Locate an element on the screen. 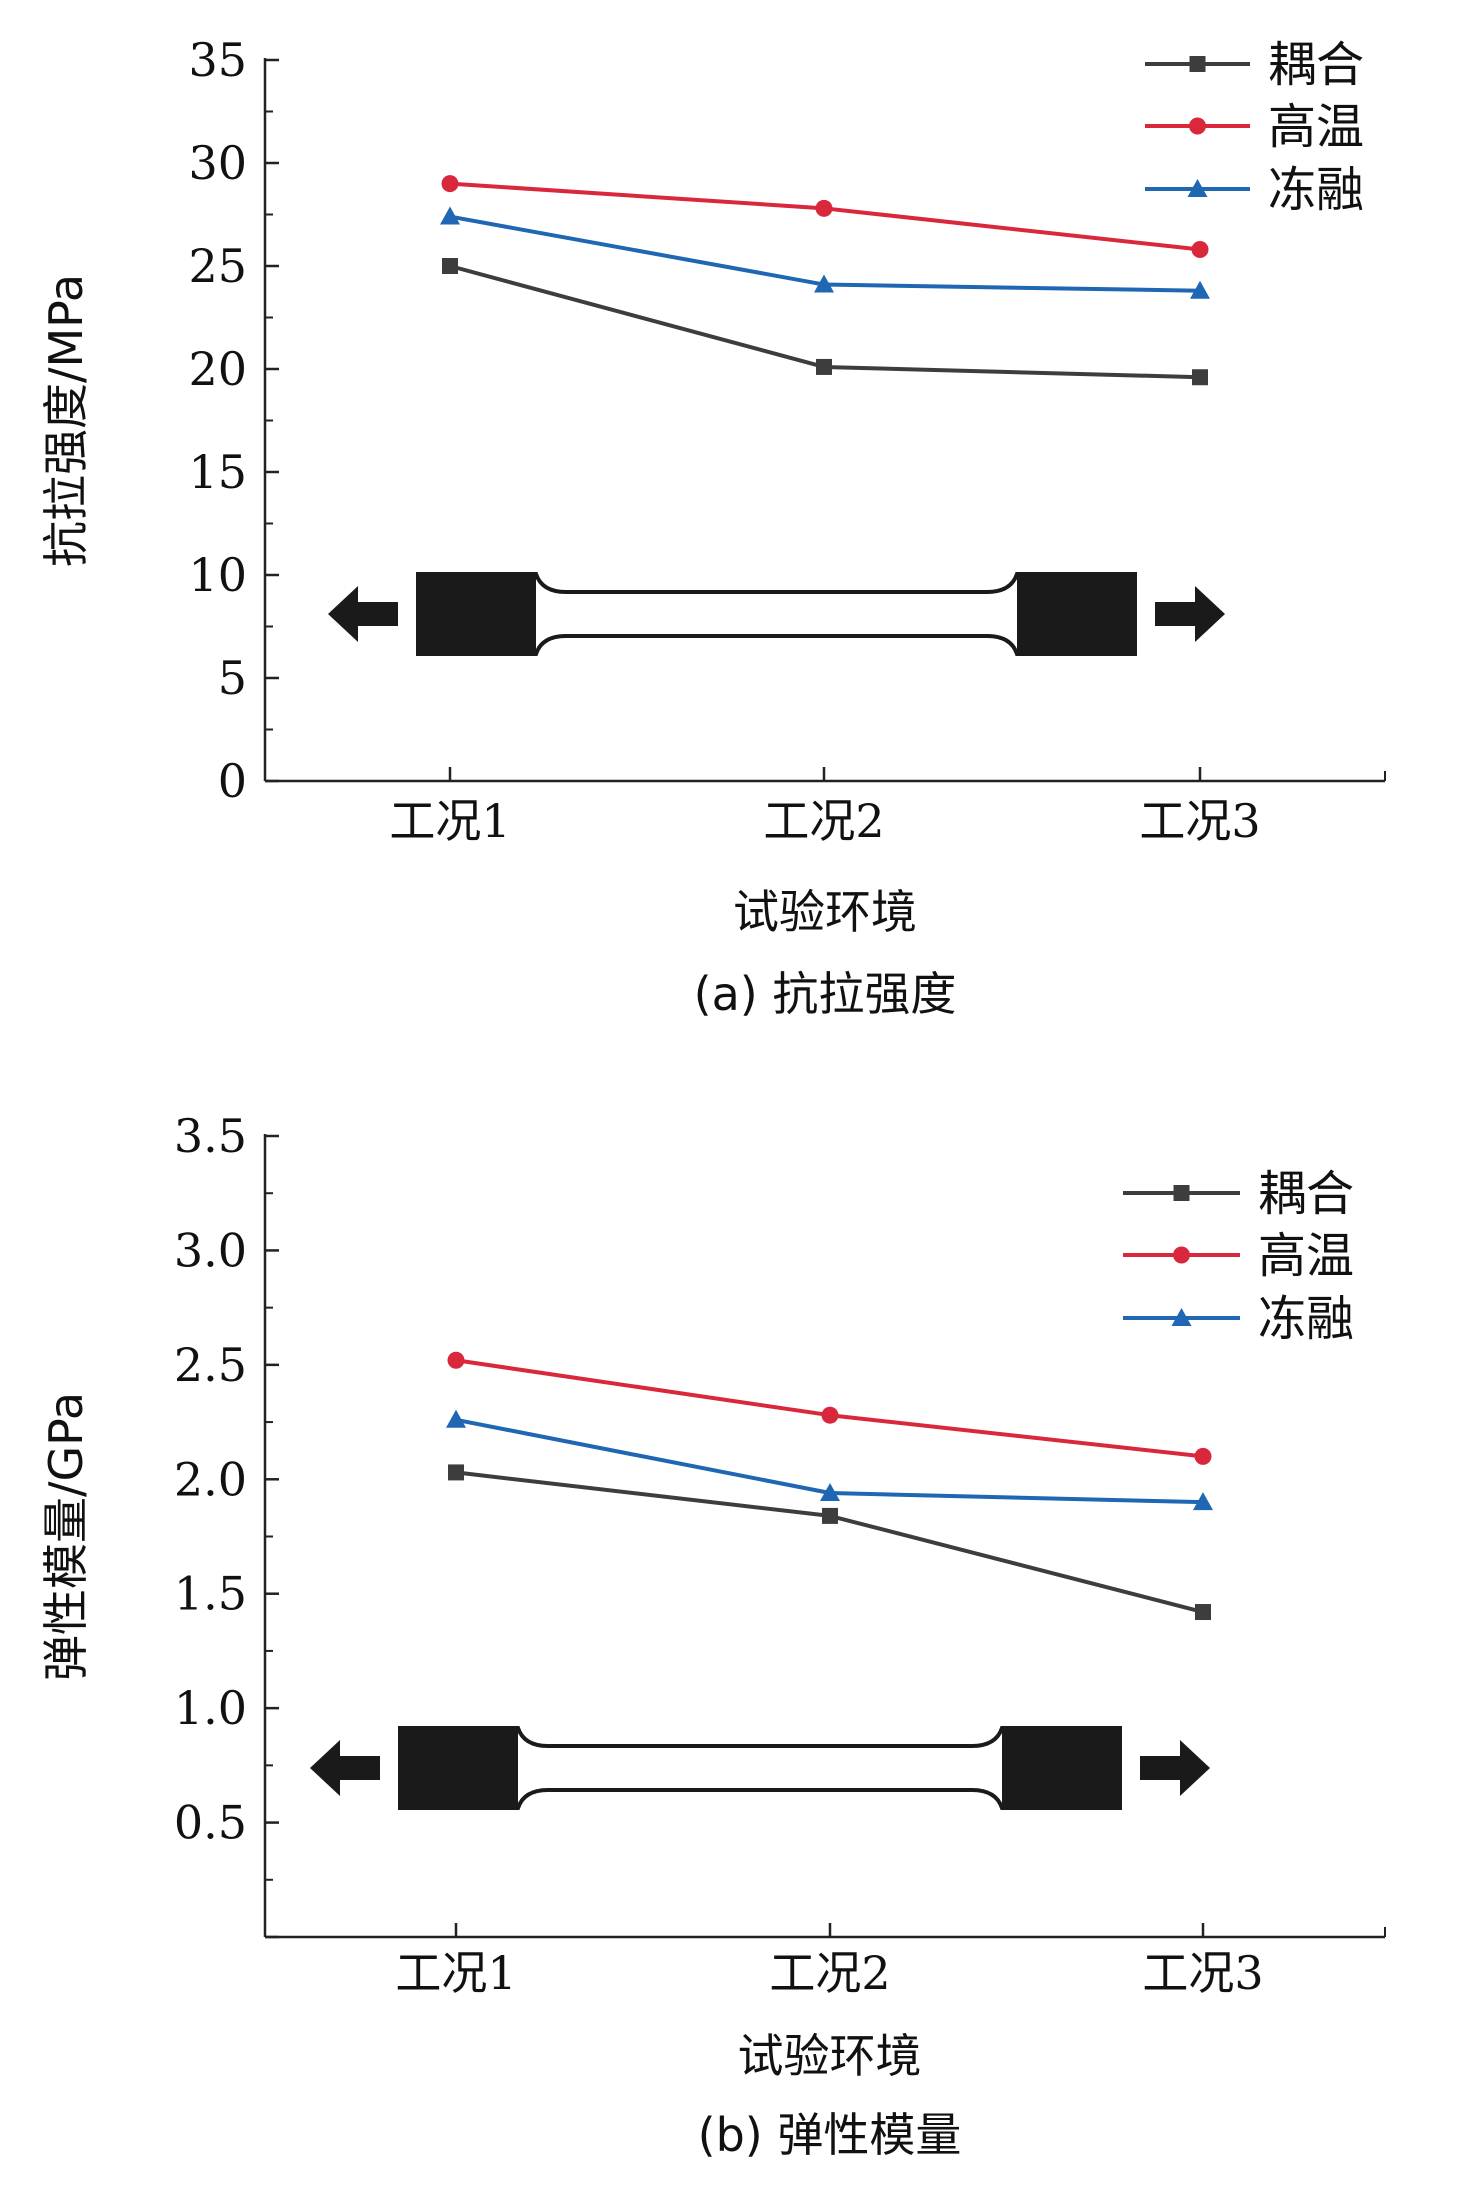 The image size is (1463, 2194). y-tick-label: 30 is located at coordinates (217, 163).